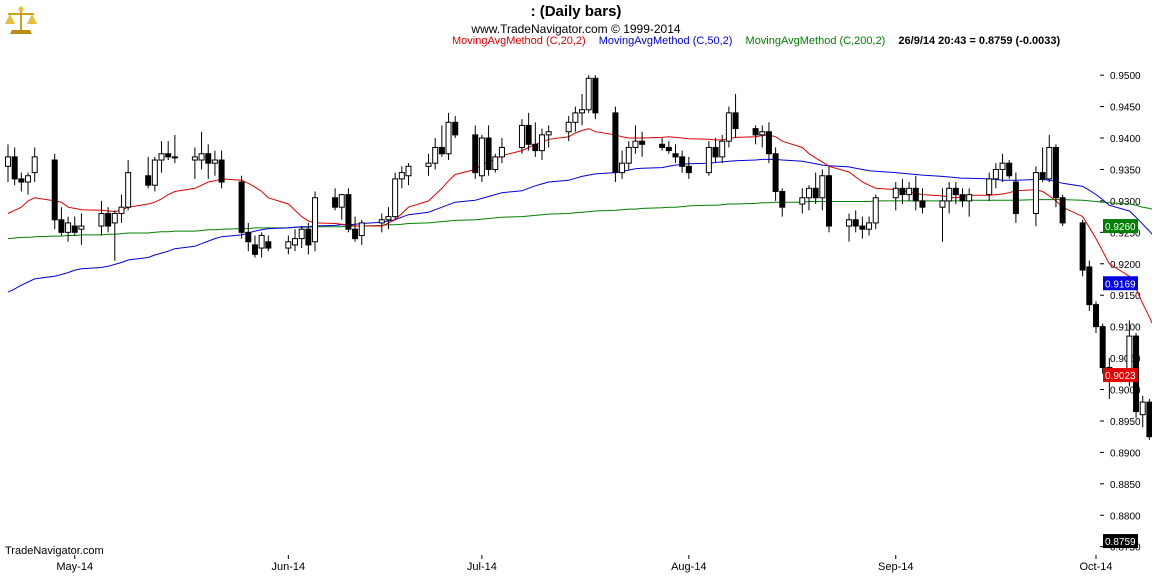 This screenshot has height=576, width=1152. Describe the element at coordinates (665, 41) in the screenshot. I see `legend-ma50: MovingAvgMethod (C,50,2)` at that location.